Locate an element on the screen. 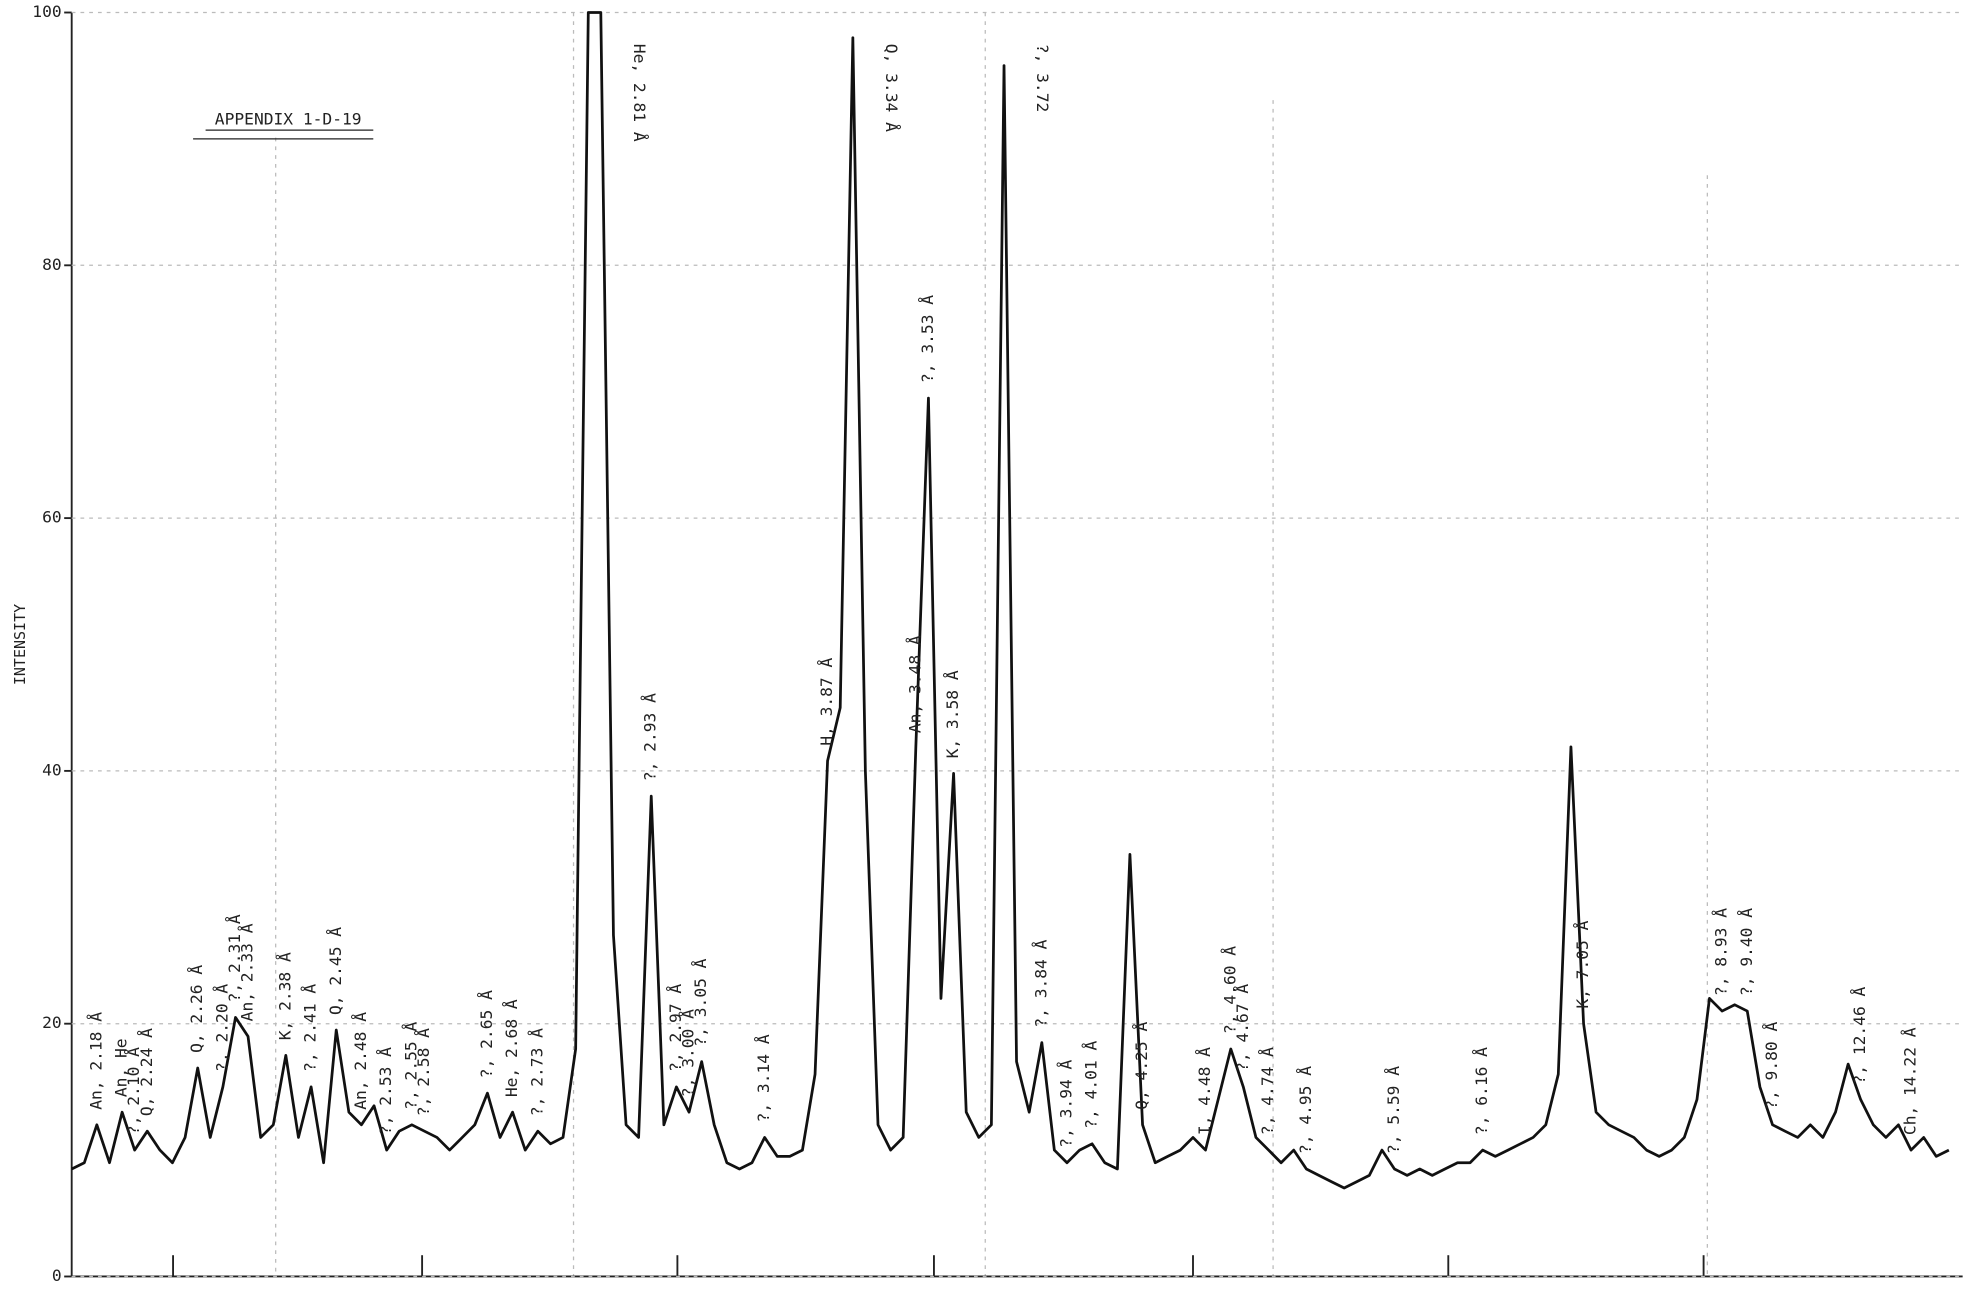 The width and height of the screenshot is (1963, 1289). peak-label: ?, 9.80 Å is located at coordinates (1771, 1066).